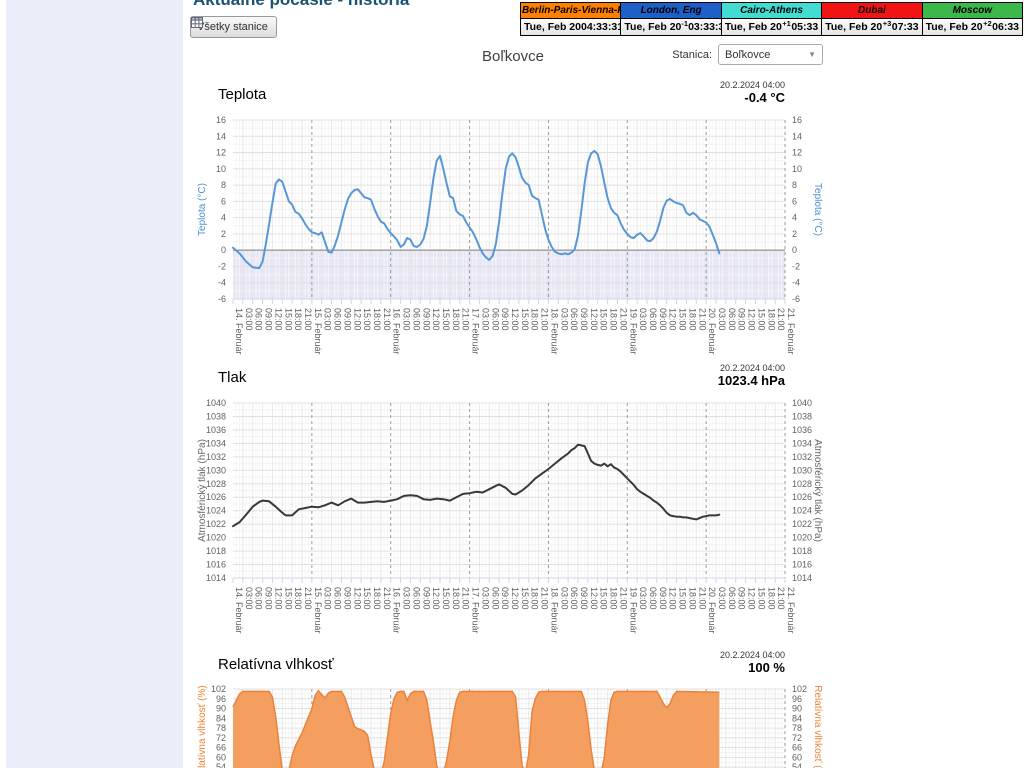  I want to click on svg-text: 2, so click(223, 234).